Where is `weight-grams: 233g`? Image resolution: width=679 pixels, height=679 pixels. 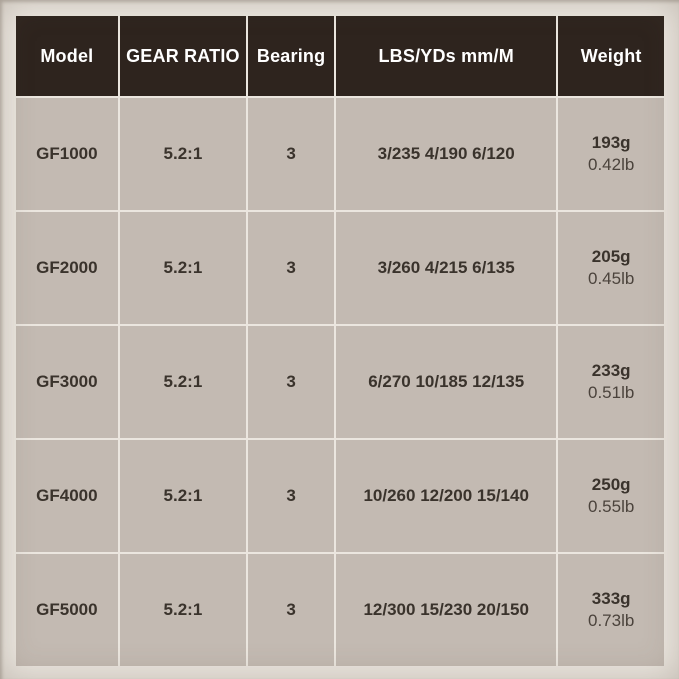 weight-grams: 233g is located at coordinates (611, 370).